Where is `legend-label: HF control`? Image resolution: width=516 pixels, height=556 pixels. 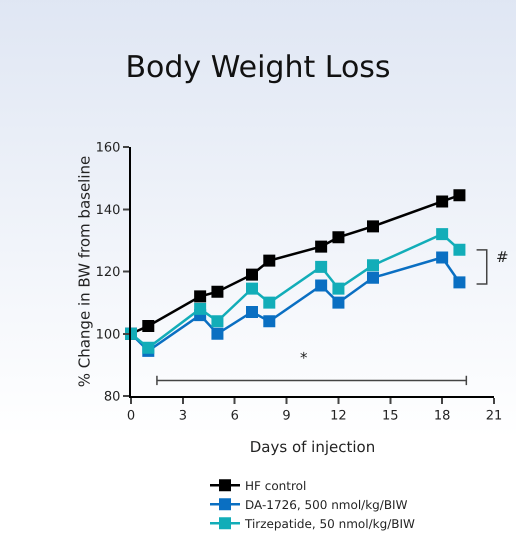 legend-label: HF control is located at coordinates (275, 485).